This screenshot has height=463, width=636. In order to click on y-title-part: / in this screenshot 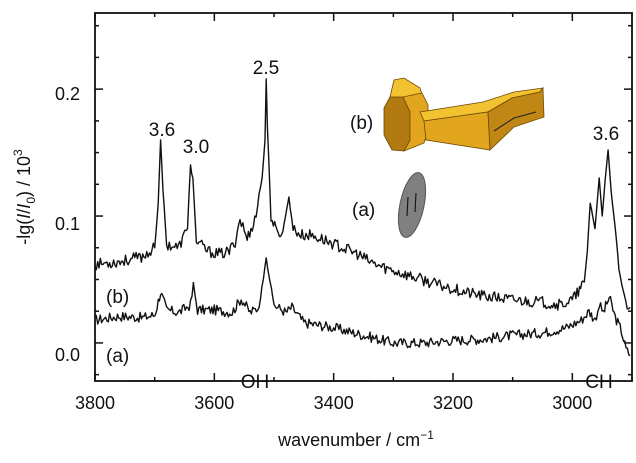, I will do `click(24, 211)`.